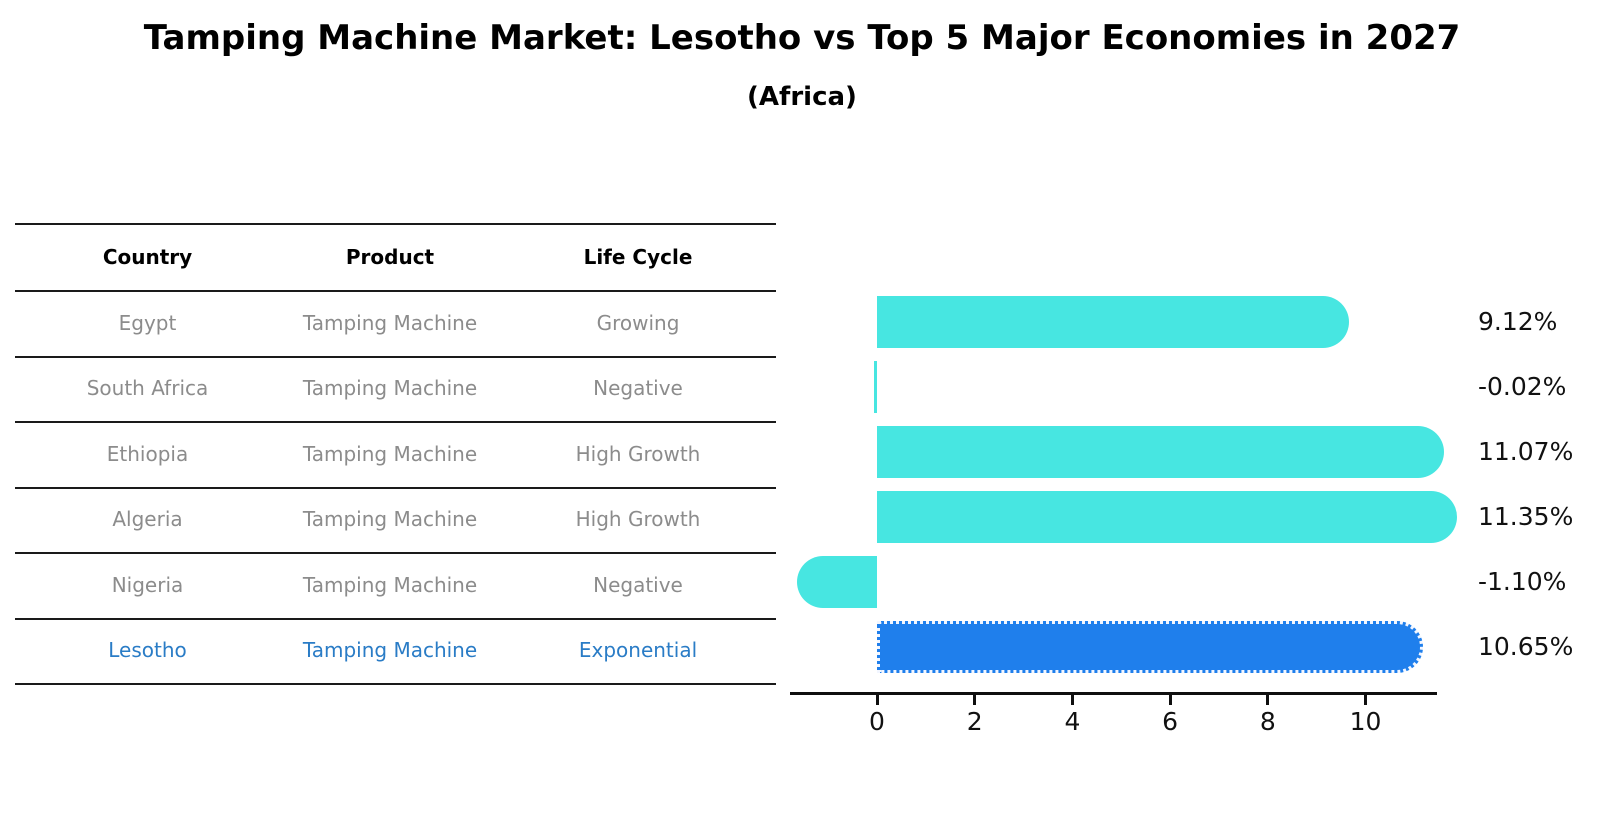 The image size is (1604, 823). I want to click on x-axis-tick-label: 10, so click(1365, 721).